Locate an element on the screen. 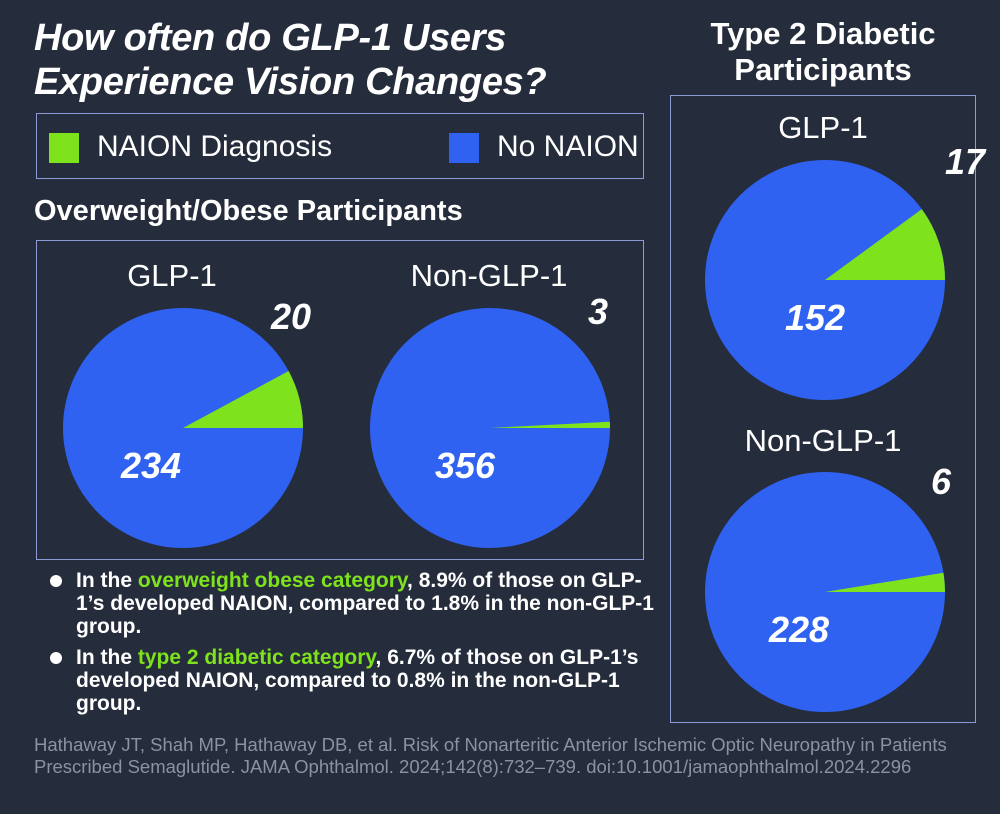  pie-title-ob-nonglp1: Non-GLP-1 is located at coordinates (489, 275).